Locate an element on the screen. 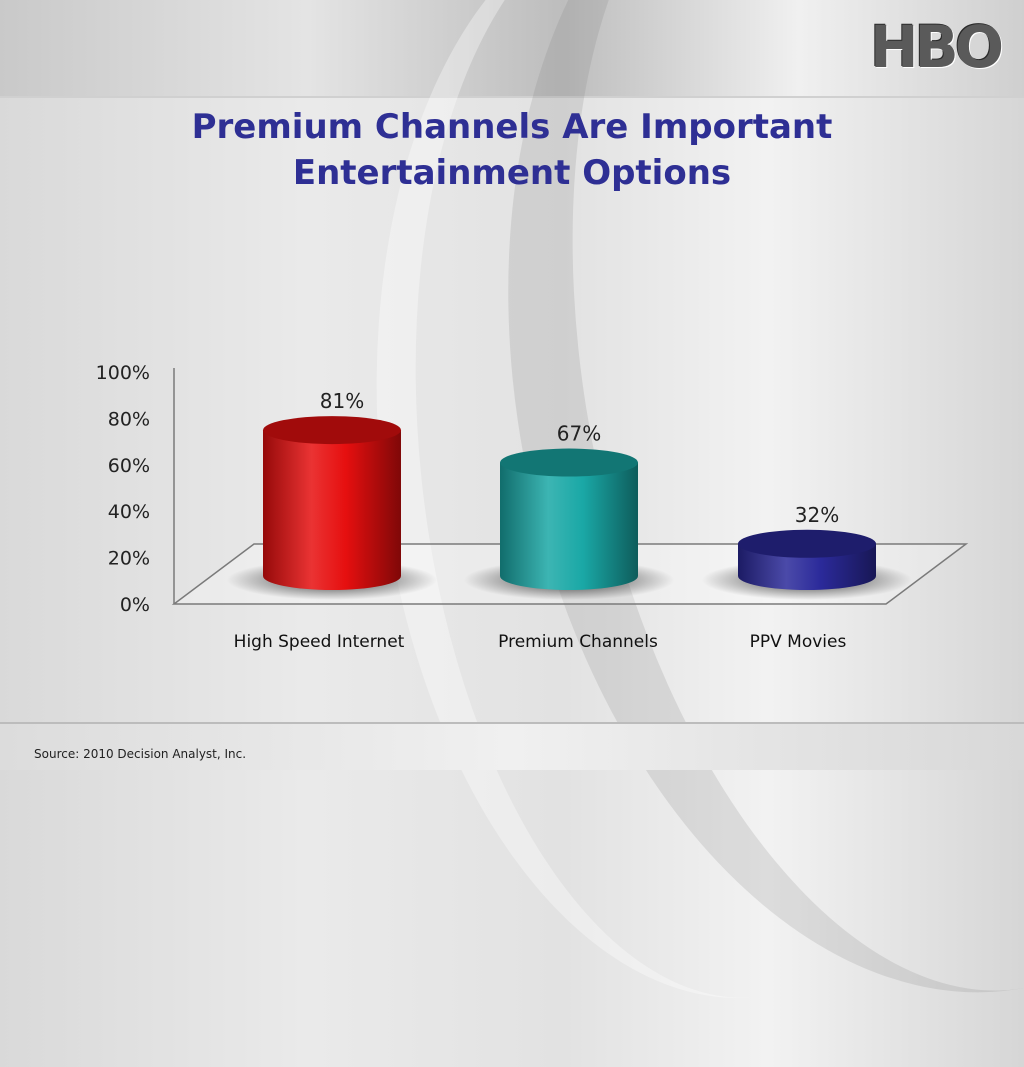  value-label-2: 67% is located at coordinates (579, 434).